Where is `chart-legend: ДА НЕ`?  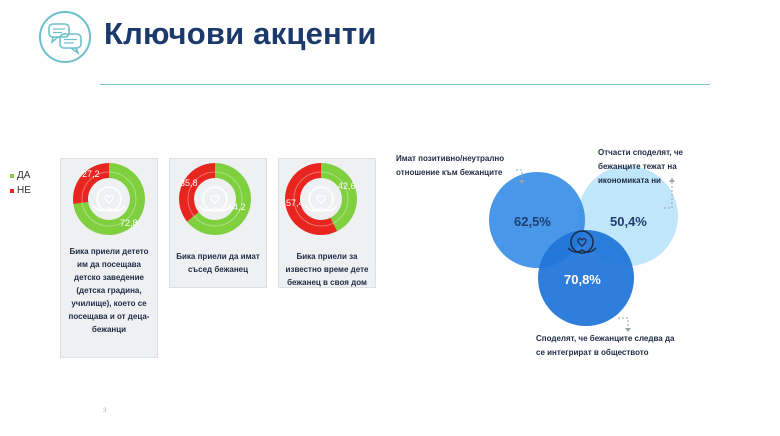
chart-legend: ДА НЕ is located at coordinates (20, 183).